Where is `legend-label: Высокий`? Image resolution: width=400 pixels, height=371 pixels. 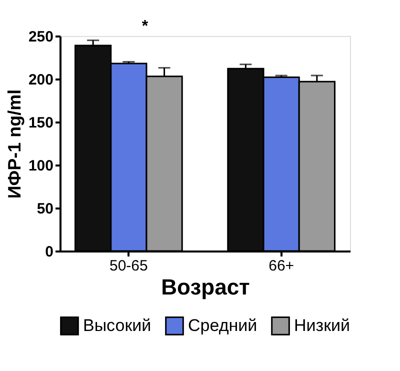 legend-label: Высокий is located at coordinates (117, 325).